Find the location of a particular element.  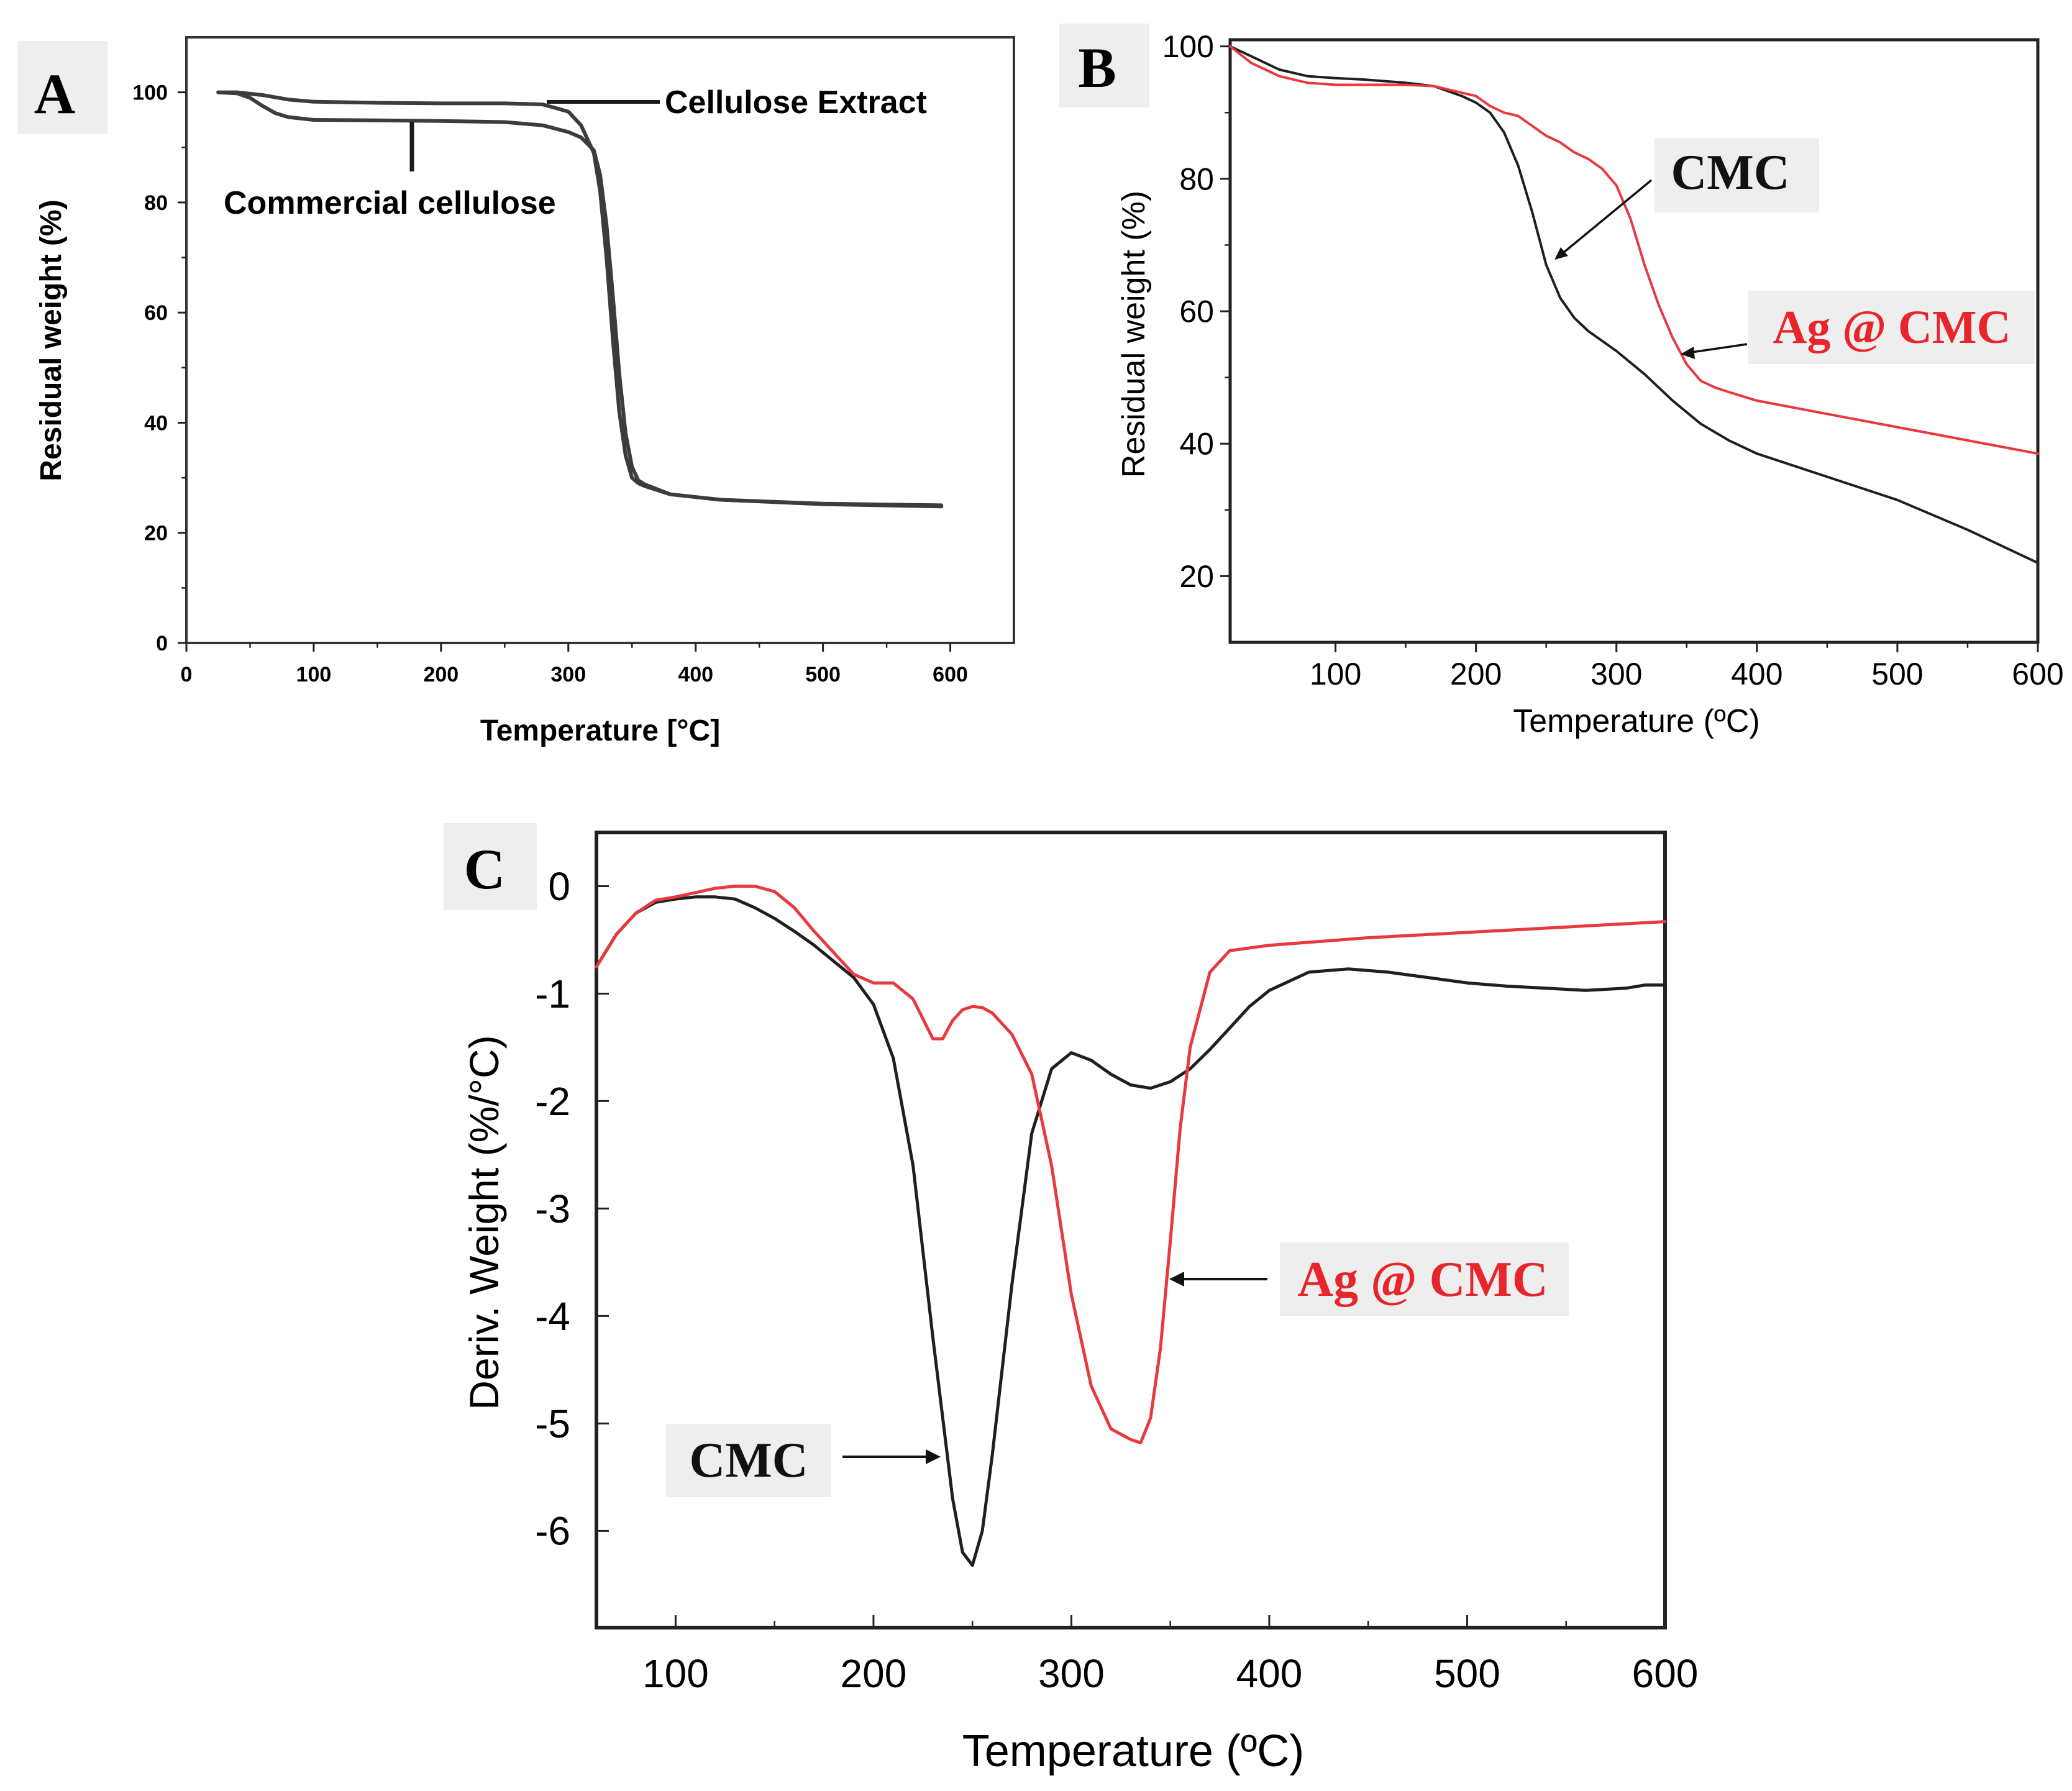

panel-b-plot-frame is located at coordinates (1634, 341).